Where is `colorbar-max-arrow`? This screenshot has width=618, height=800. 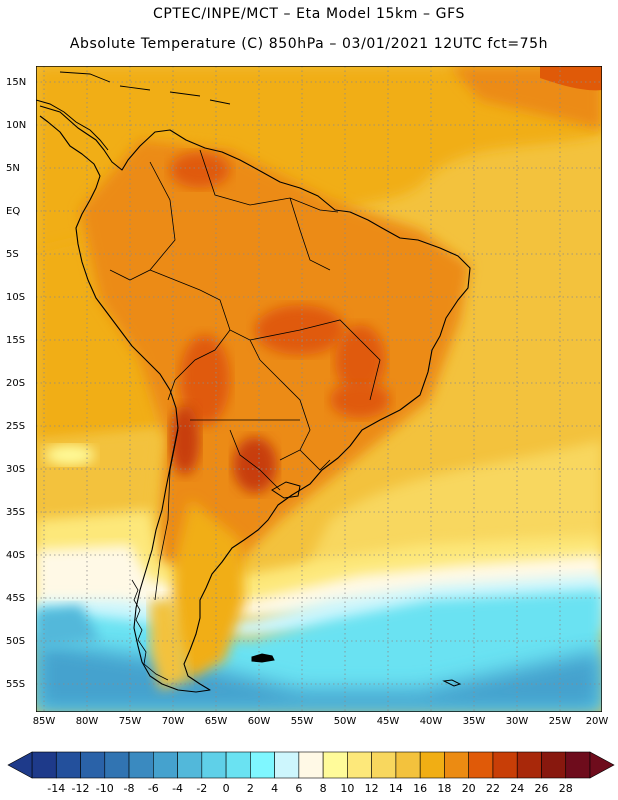
colorbar-max-arrow is located at coordinates (602, 765).